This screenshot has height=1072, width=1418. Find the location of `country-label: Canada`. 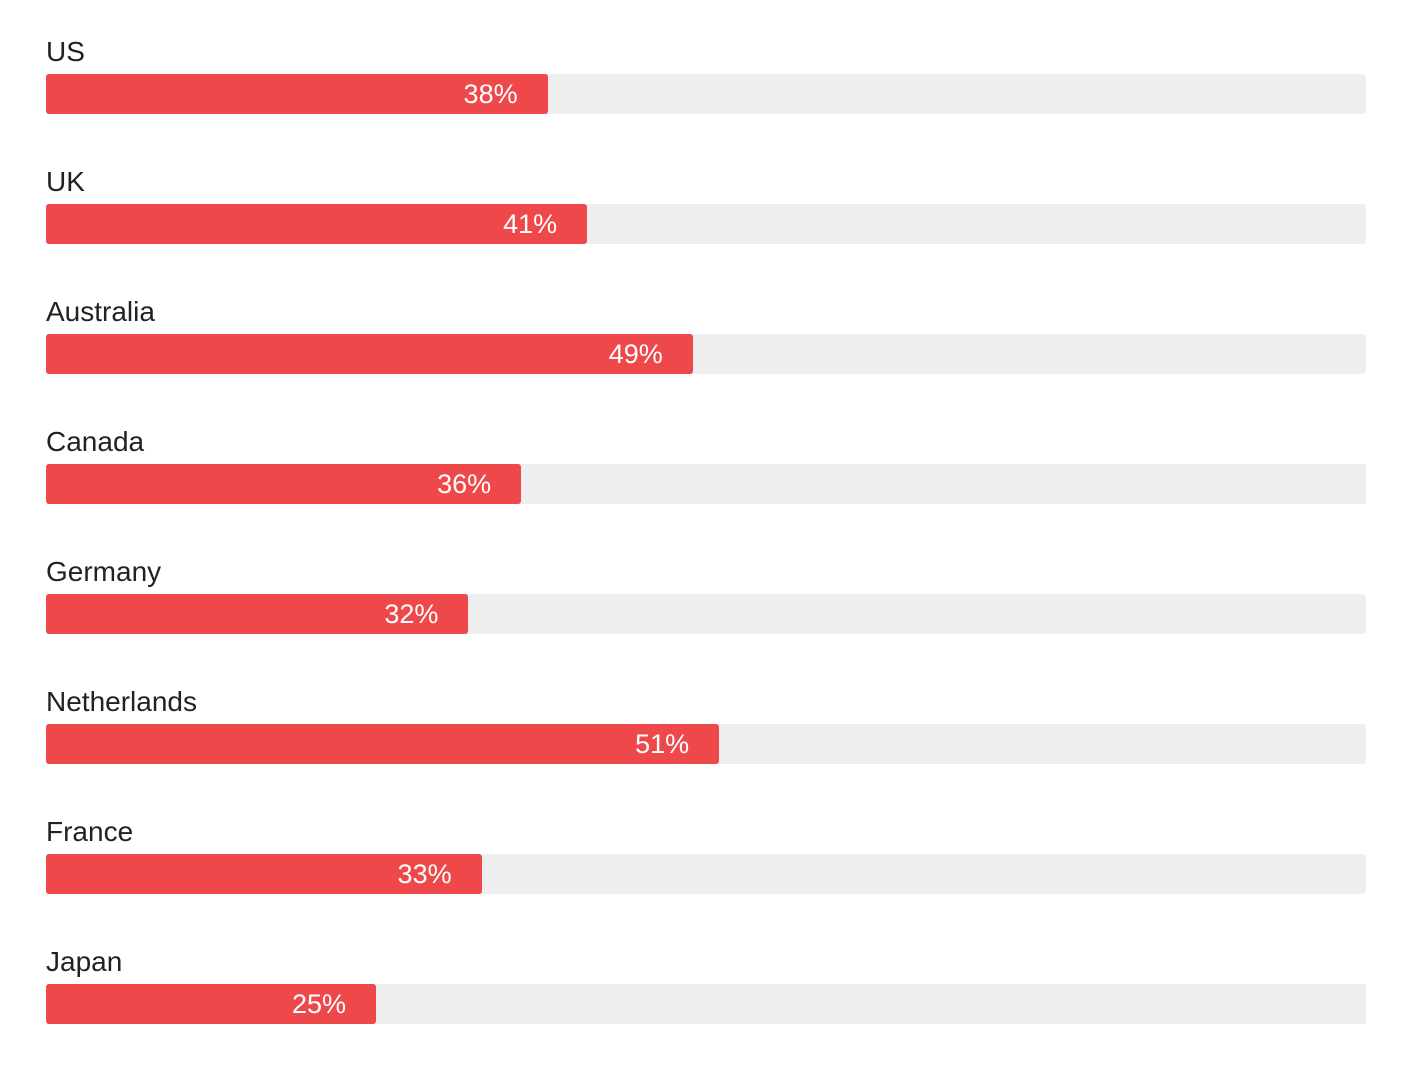

country-label: Canada is located at coordinates (95, 441).